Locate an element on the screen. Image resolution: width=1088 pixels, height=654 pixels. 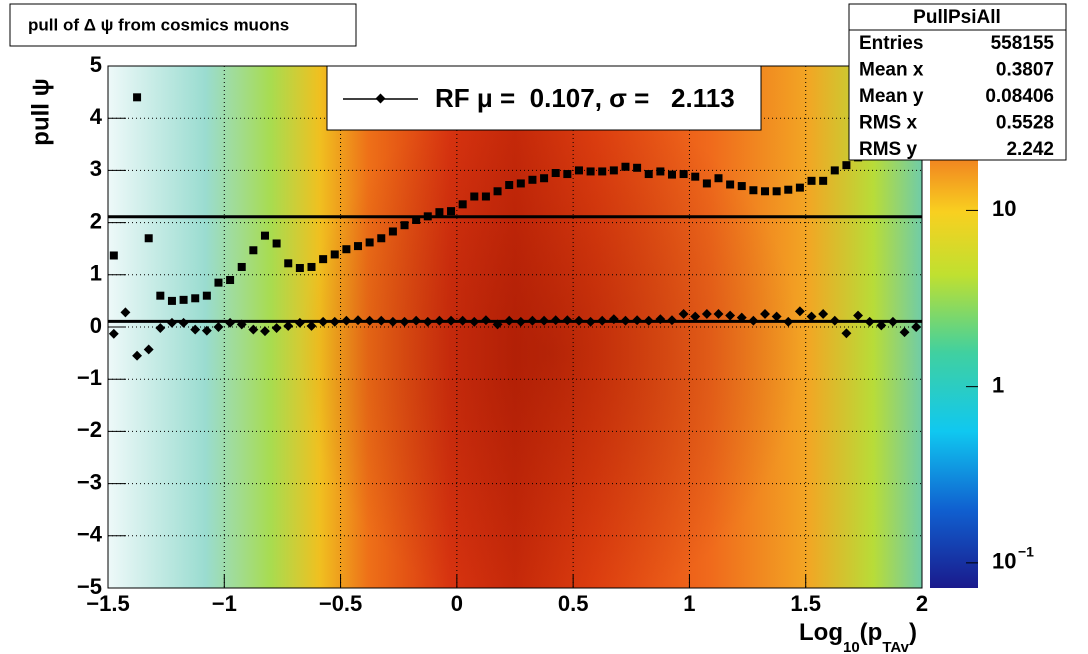
x-tick-label: −1.5 is located at coordinates (107, 603).